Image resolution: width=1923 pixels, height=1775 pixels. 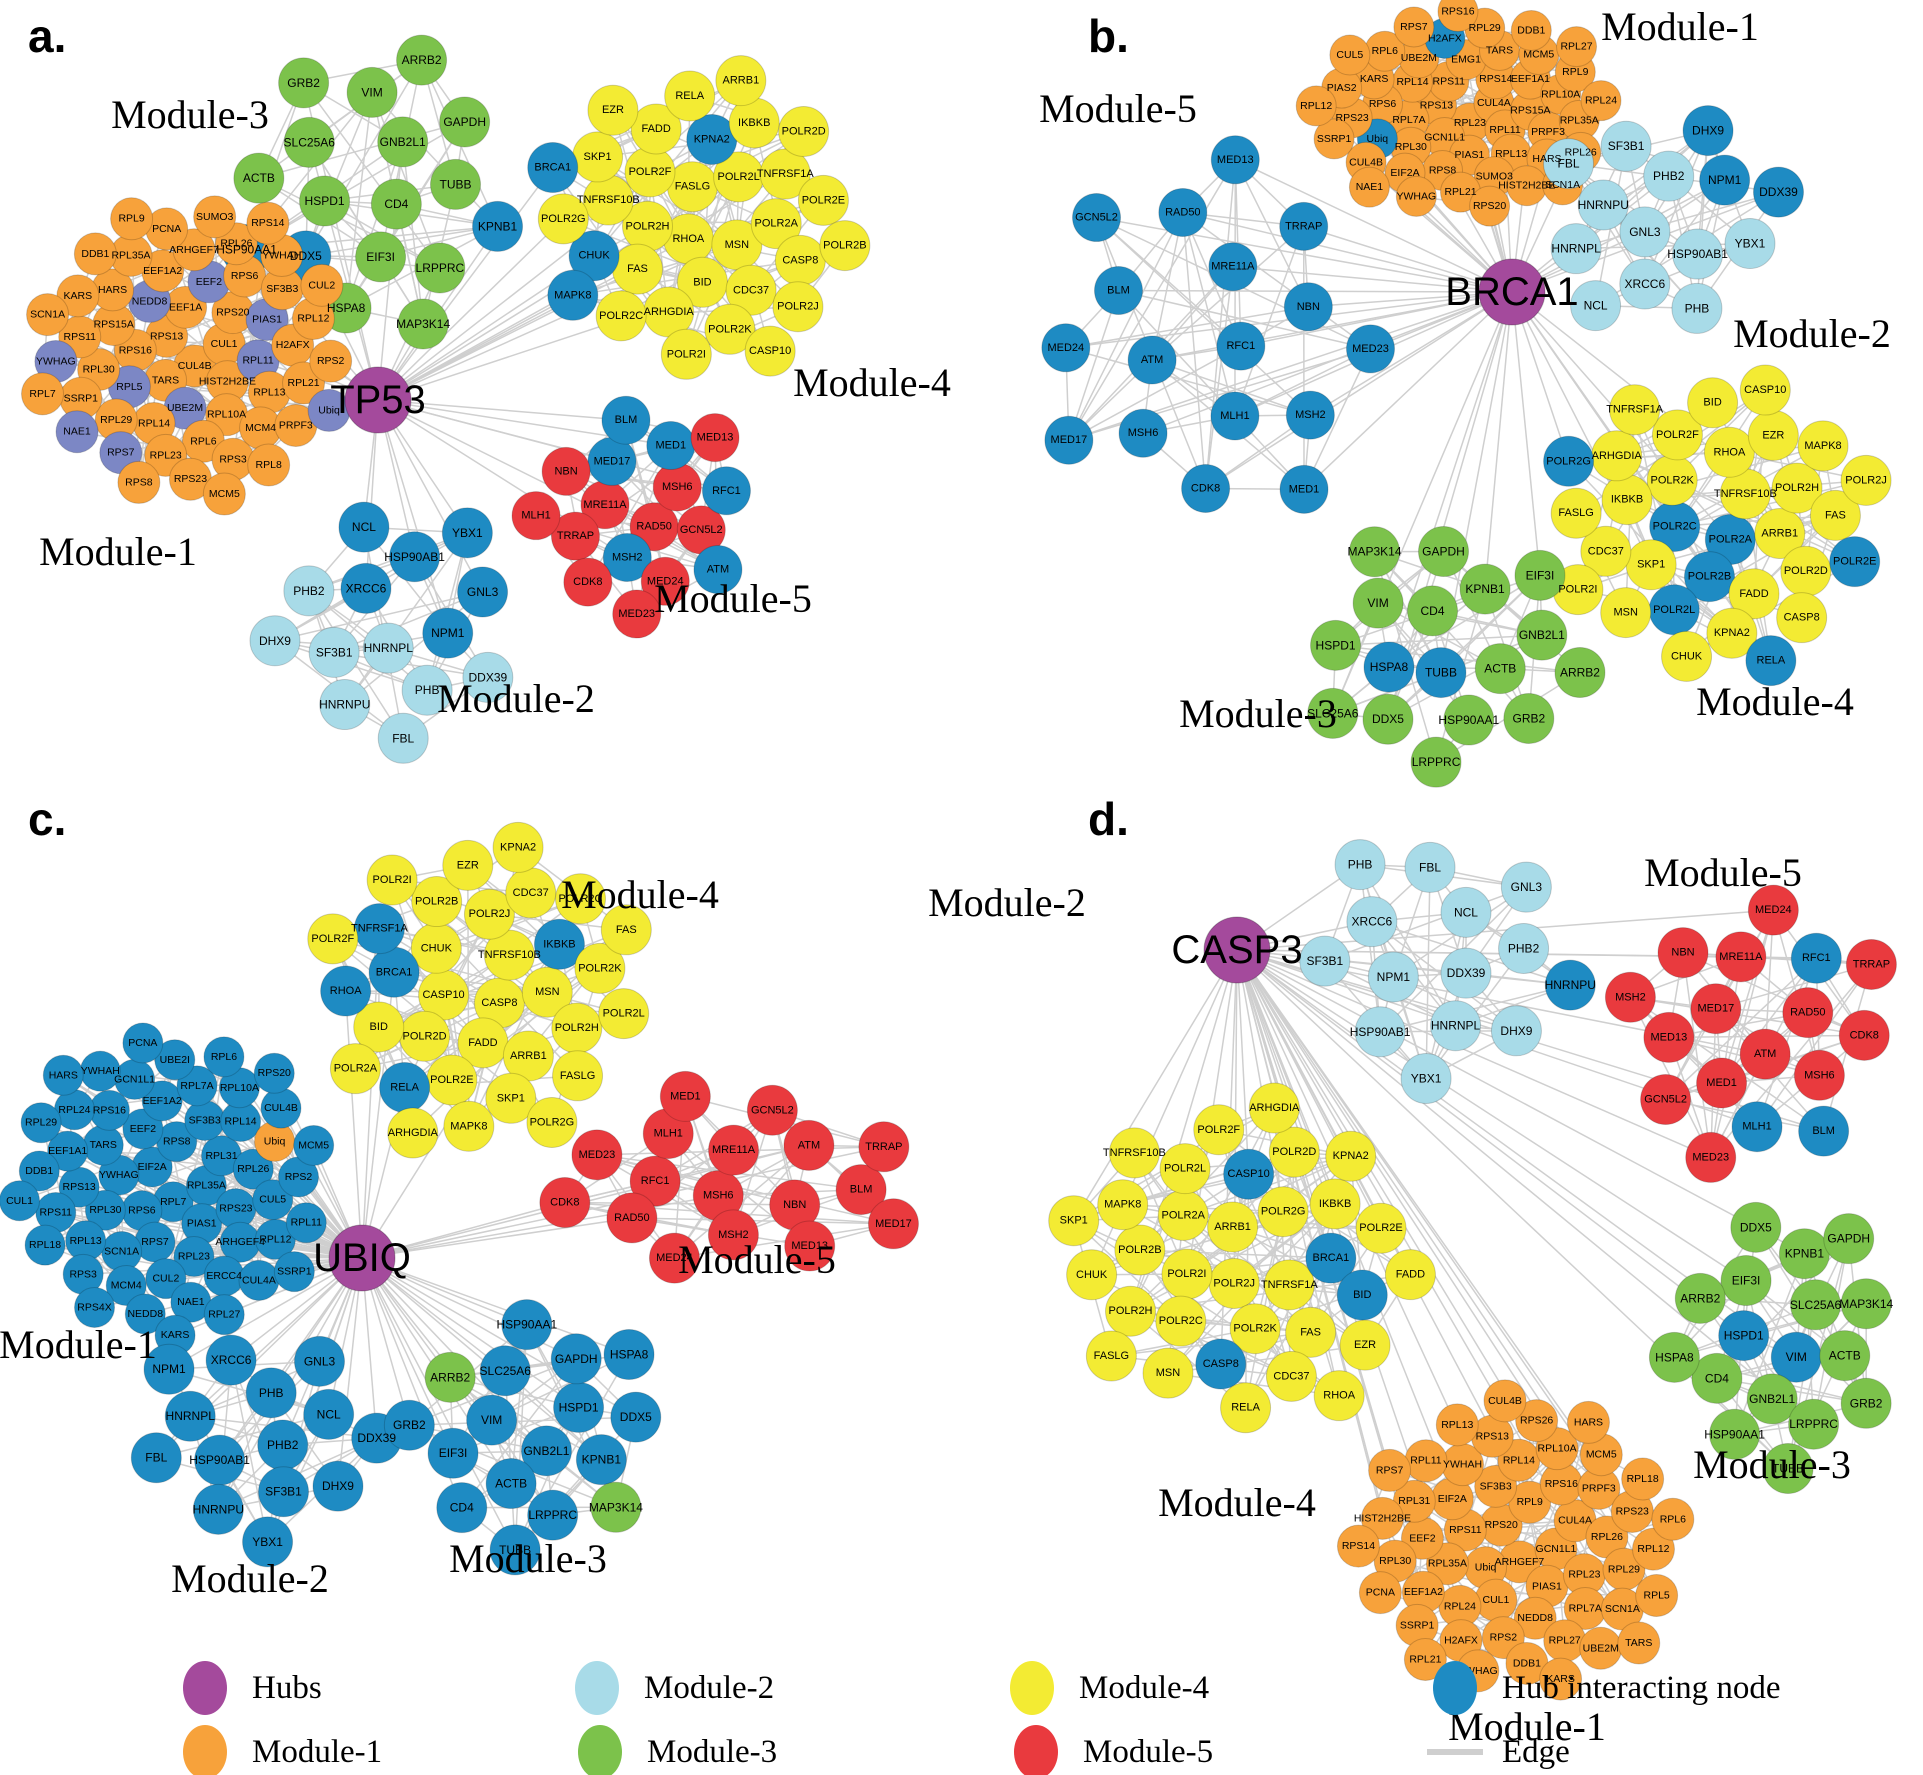 I want to click on node-FAS, so click(x=1311, y=1332).